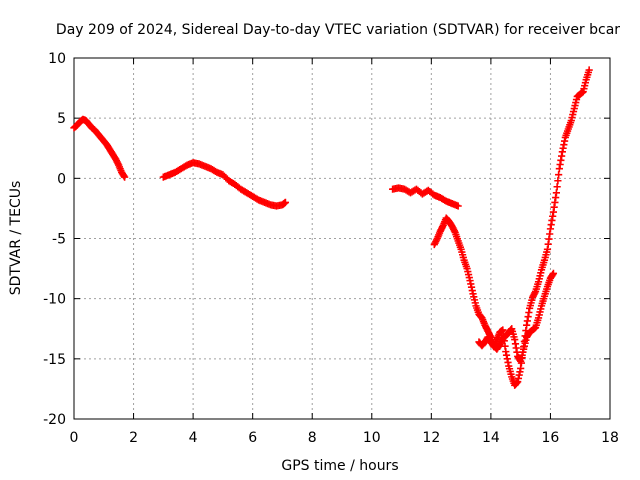  What do you see at coordinates (61, 119) in the screenshot?
I see `y-tick-label: 5` at bounding box center [61, 119].